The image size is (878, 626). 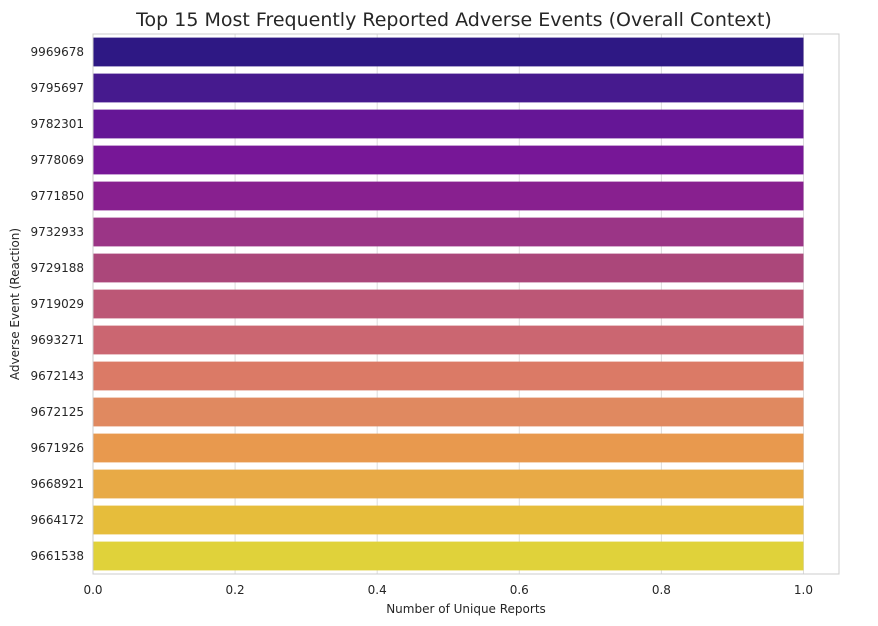 What do you see at coordinates (235, 590) in the screenshot?
I see `x-tick-label: 0.2` at bounding box center [235, 590].